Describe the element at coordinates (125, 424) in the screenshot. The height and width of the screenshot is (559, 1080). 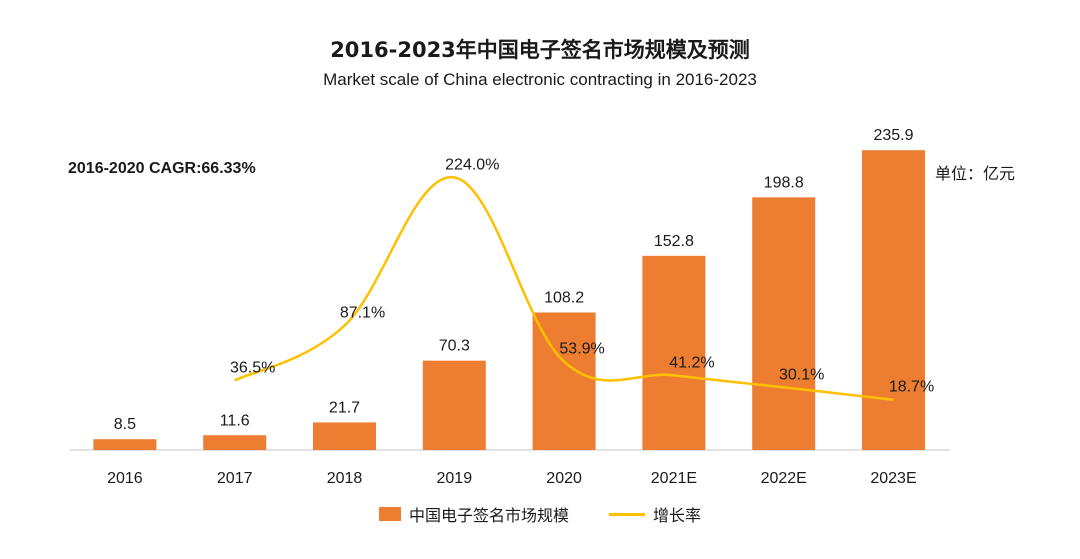
I see `bar-label-2016: 8.5` at that location.